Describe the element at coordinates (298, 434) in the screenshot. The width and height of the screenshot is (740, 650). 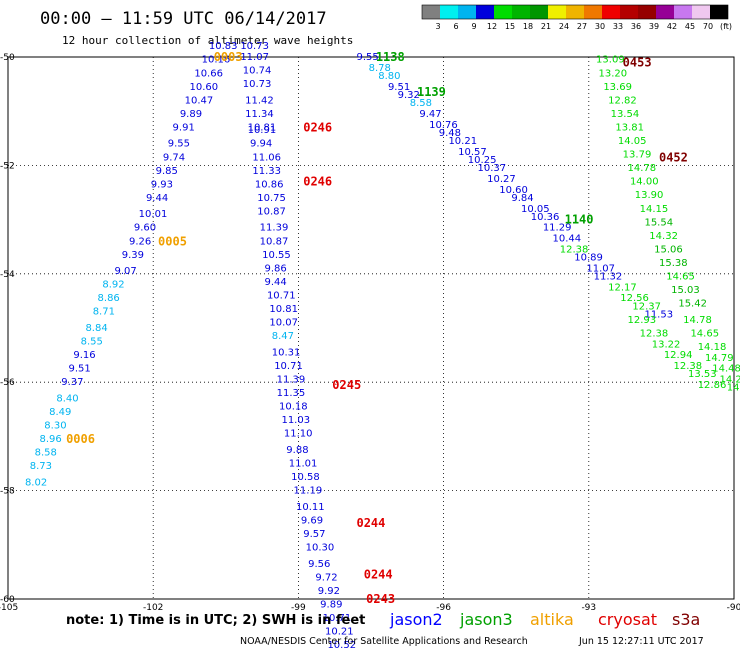
I see `swh-value-label: 11.10` at that location.